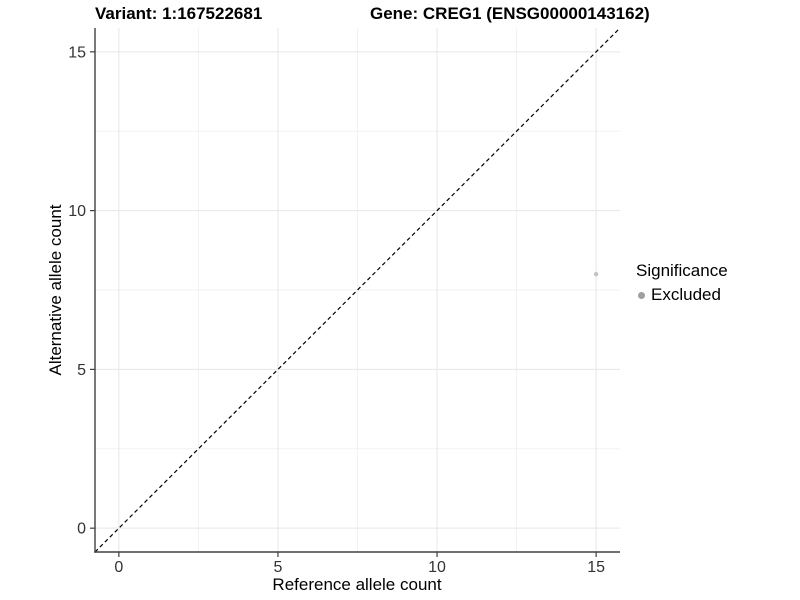  I want to click on x-tick-label: 15, so click(596, 567).